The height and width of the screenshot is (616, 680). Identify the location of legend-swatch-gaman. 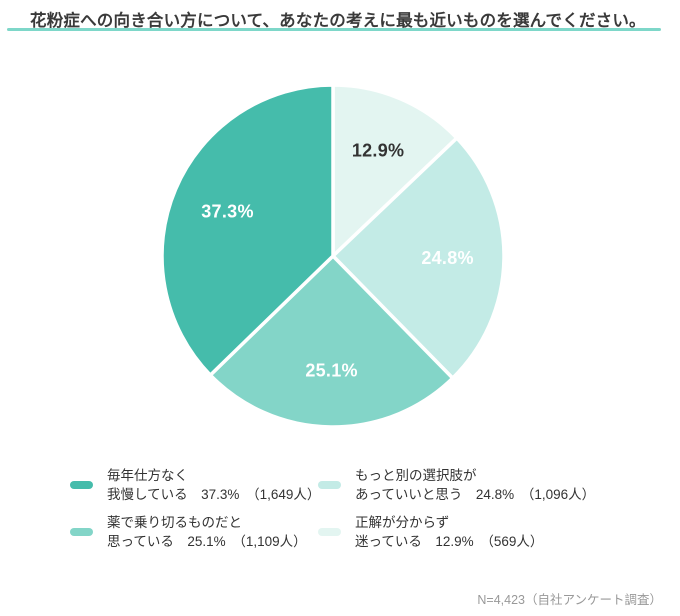
(81, 485).